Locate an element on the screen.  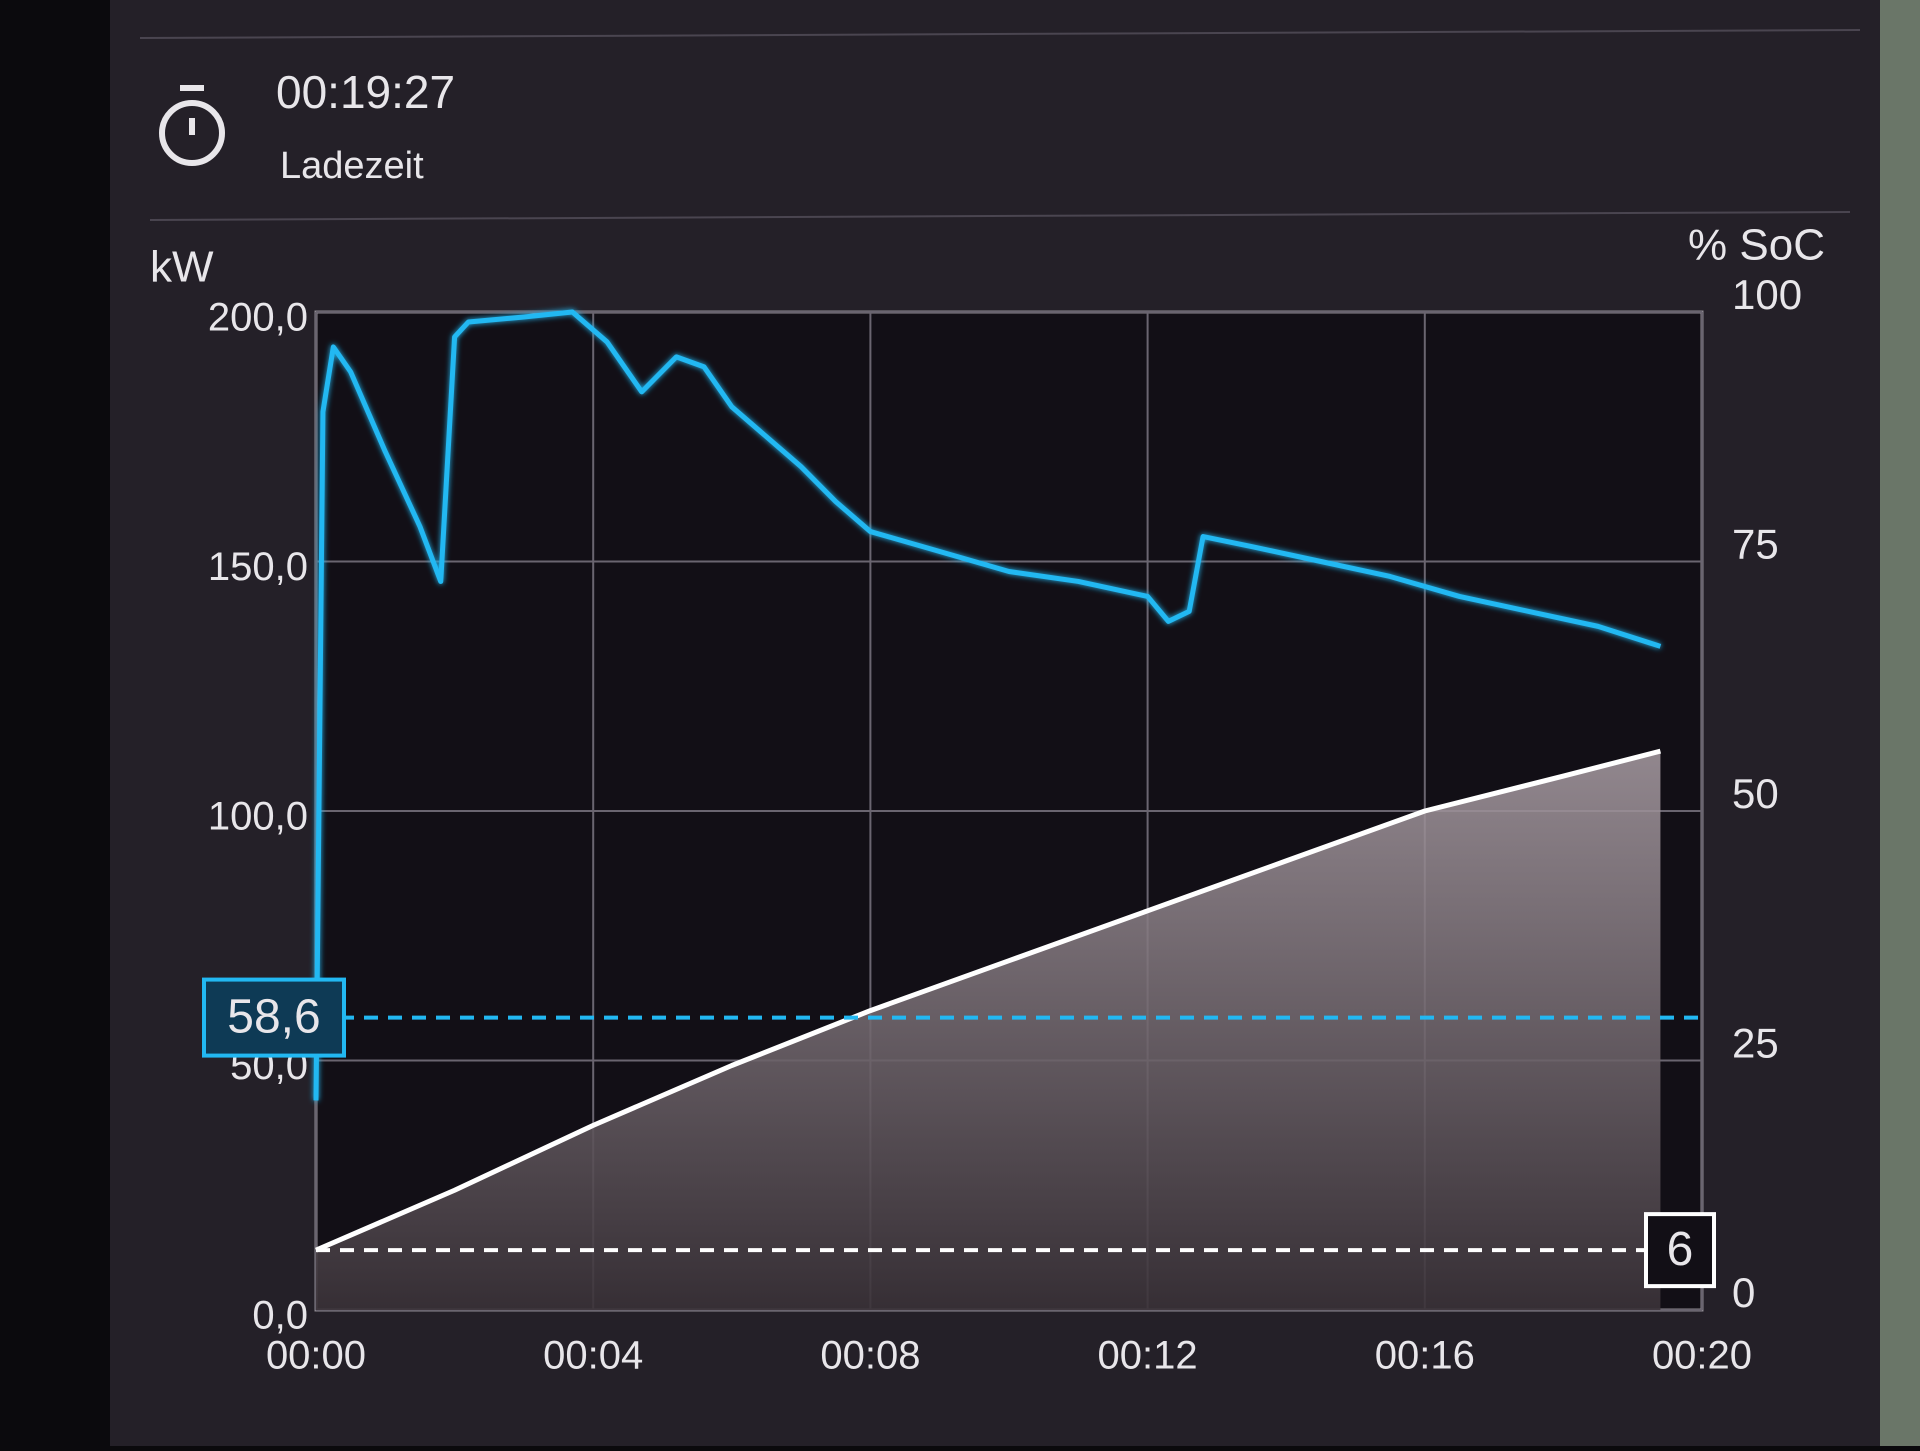
x-tick-label: 00:20 is located at coordinates (1702, 1356).